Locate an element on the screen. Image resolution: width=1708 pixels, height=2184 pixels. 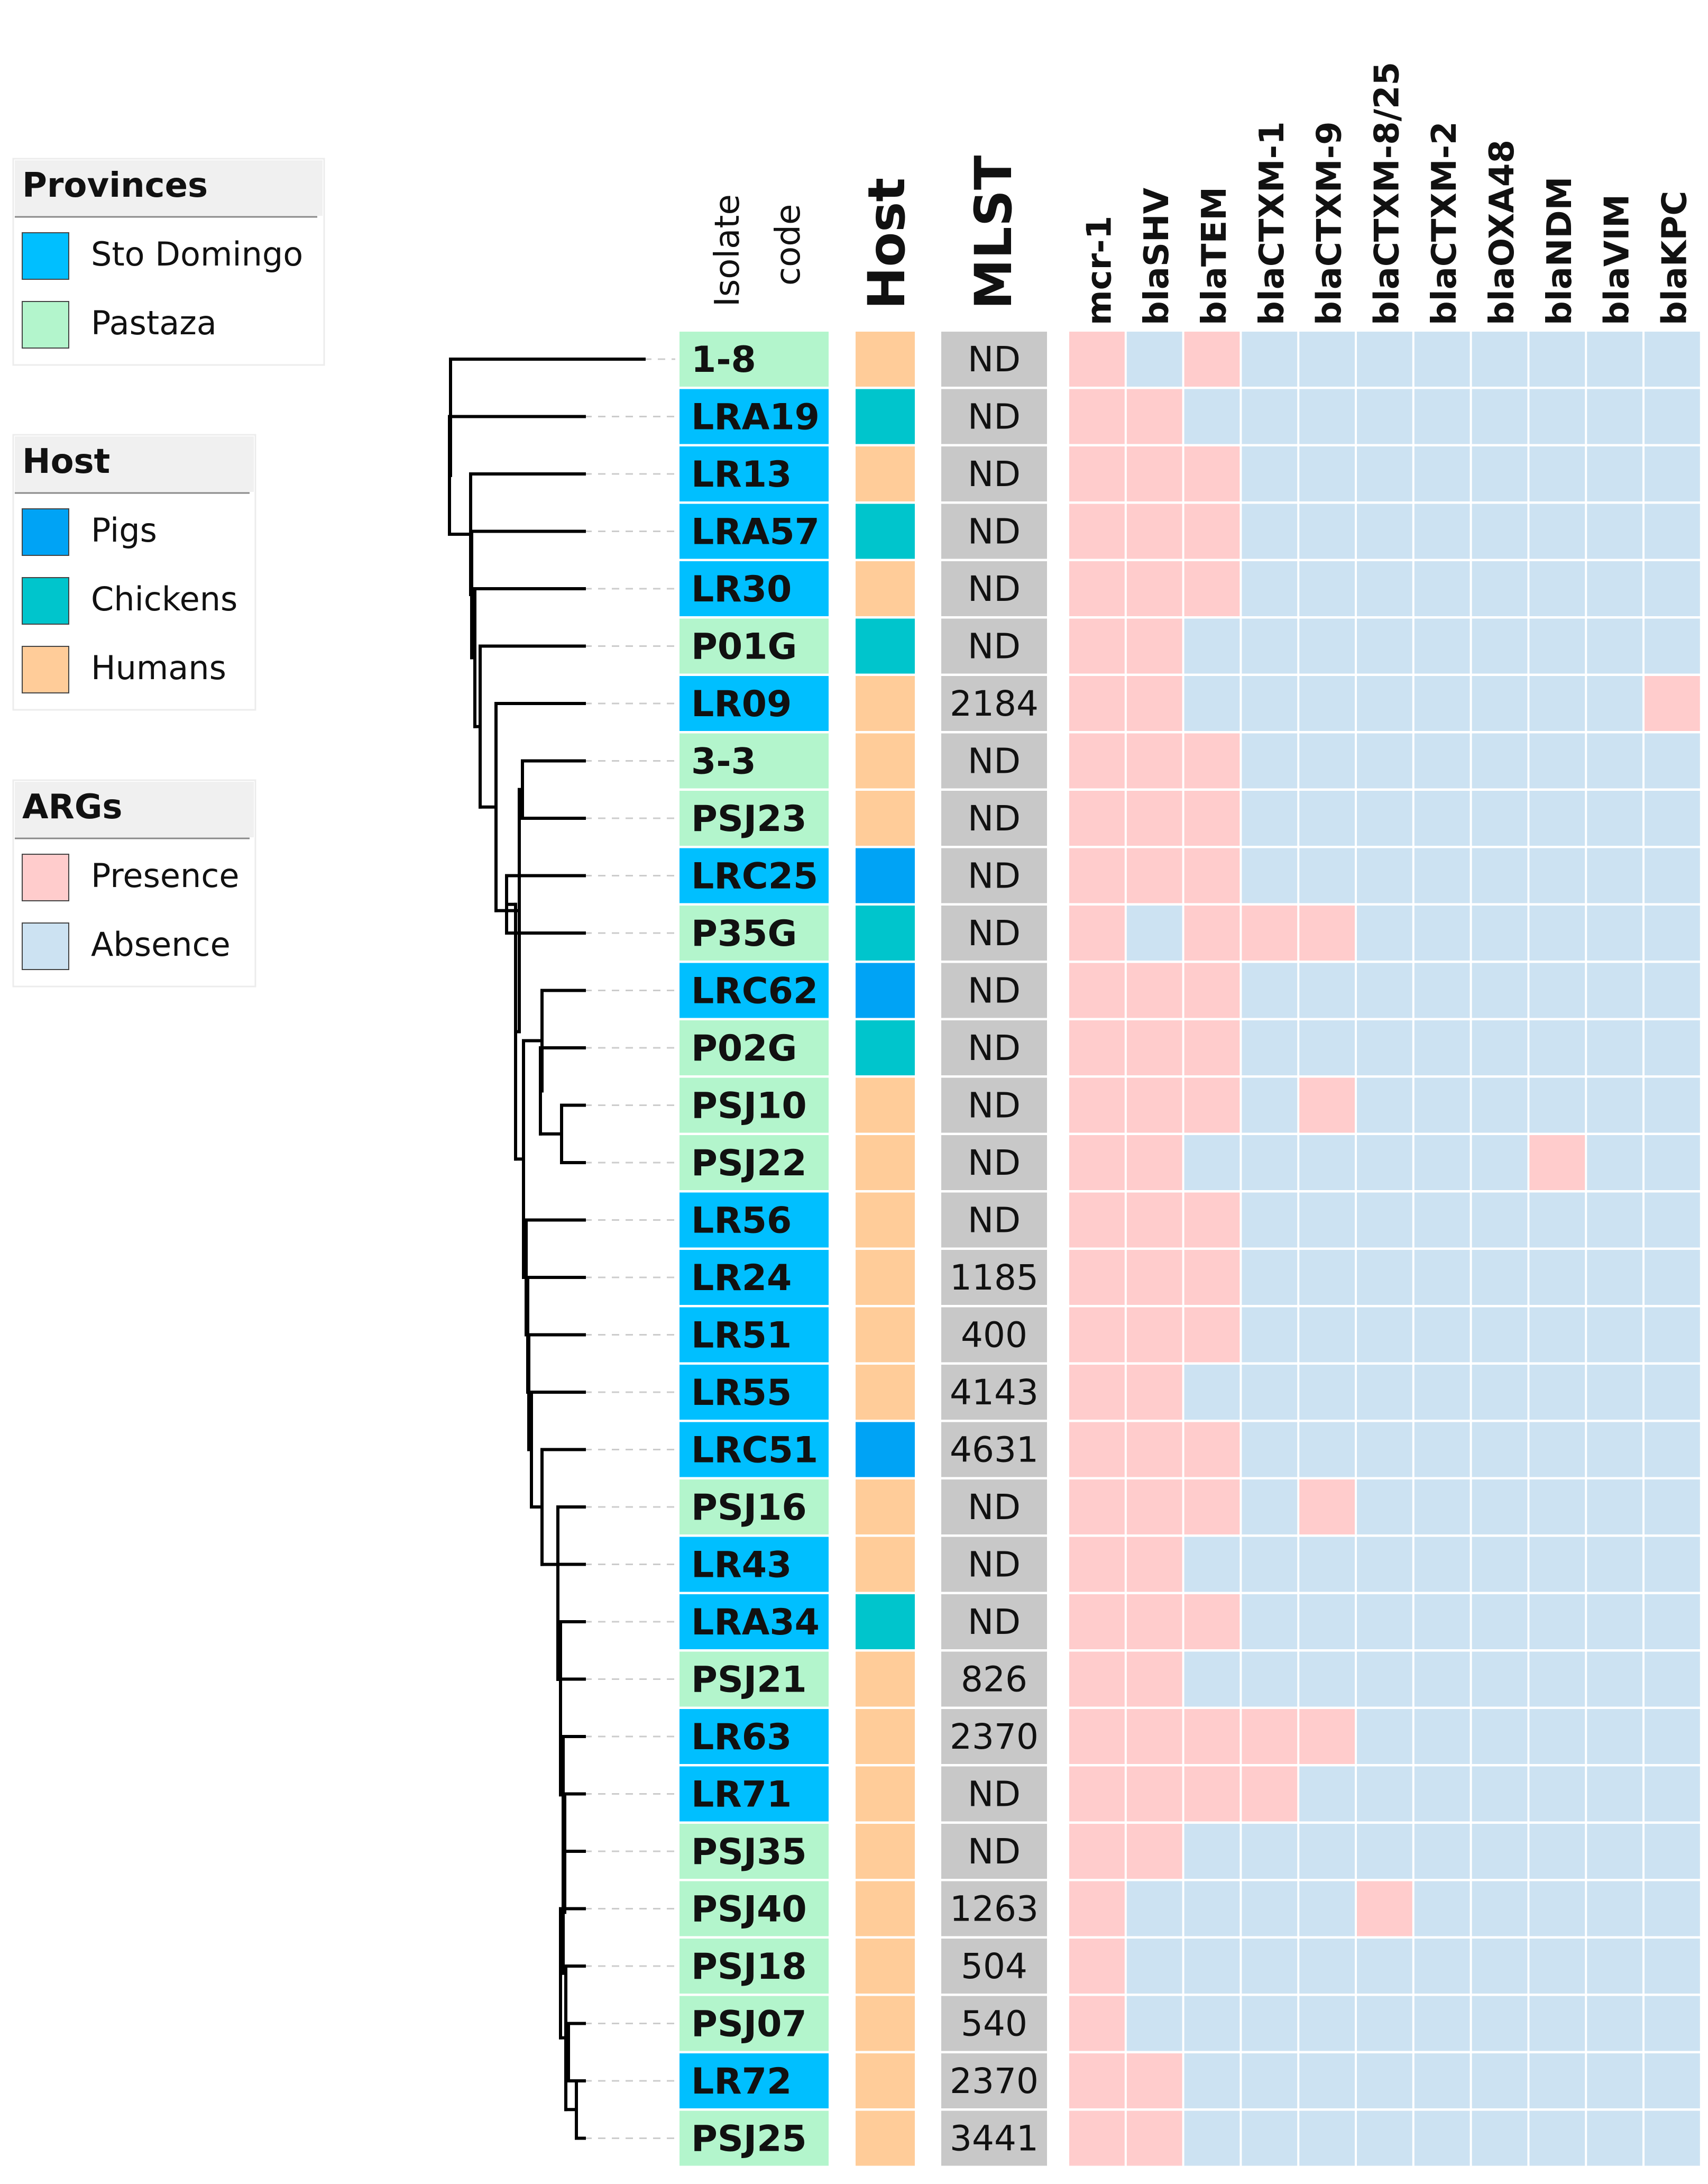
isolate-code: LRA19 is located at coordinates (755, 418).